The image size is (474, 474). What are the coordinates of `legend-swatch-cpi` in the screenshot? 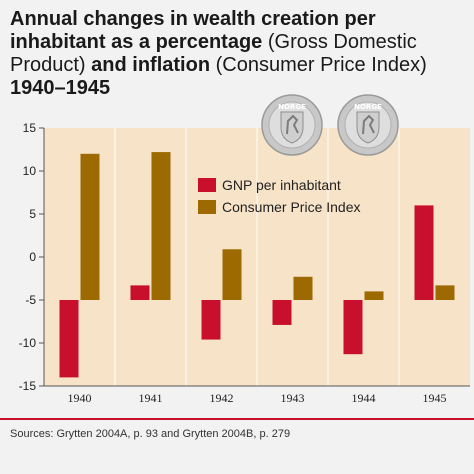 It's located at (207, 207).